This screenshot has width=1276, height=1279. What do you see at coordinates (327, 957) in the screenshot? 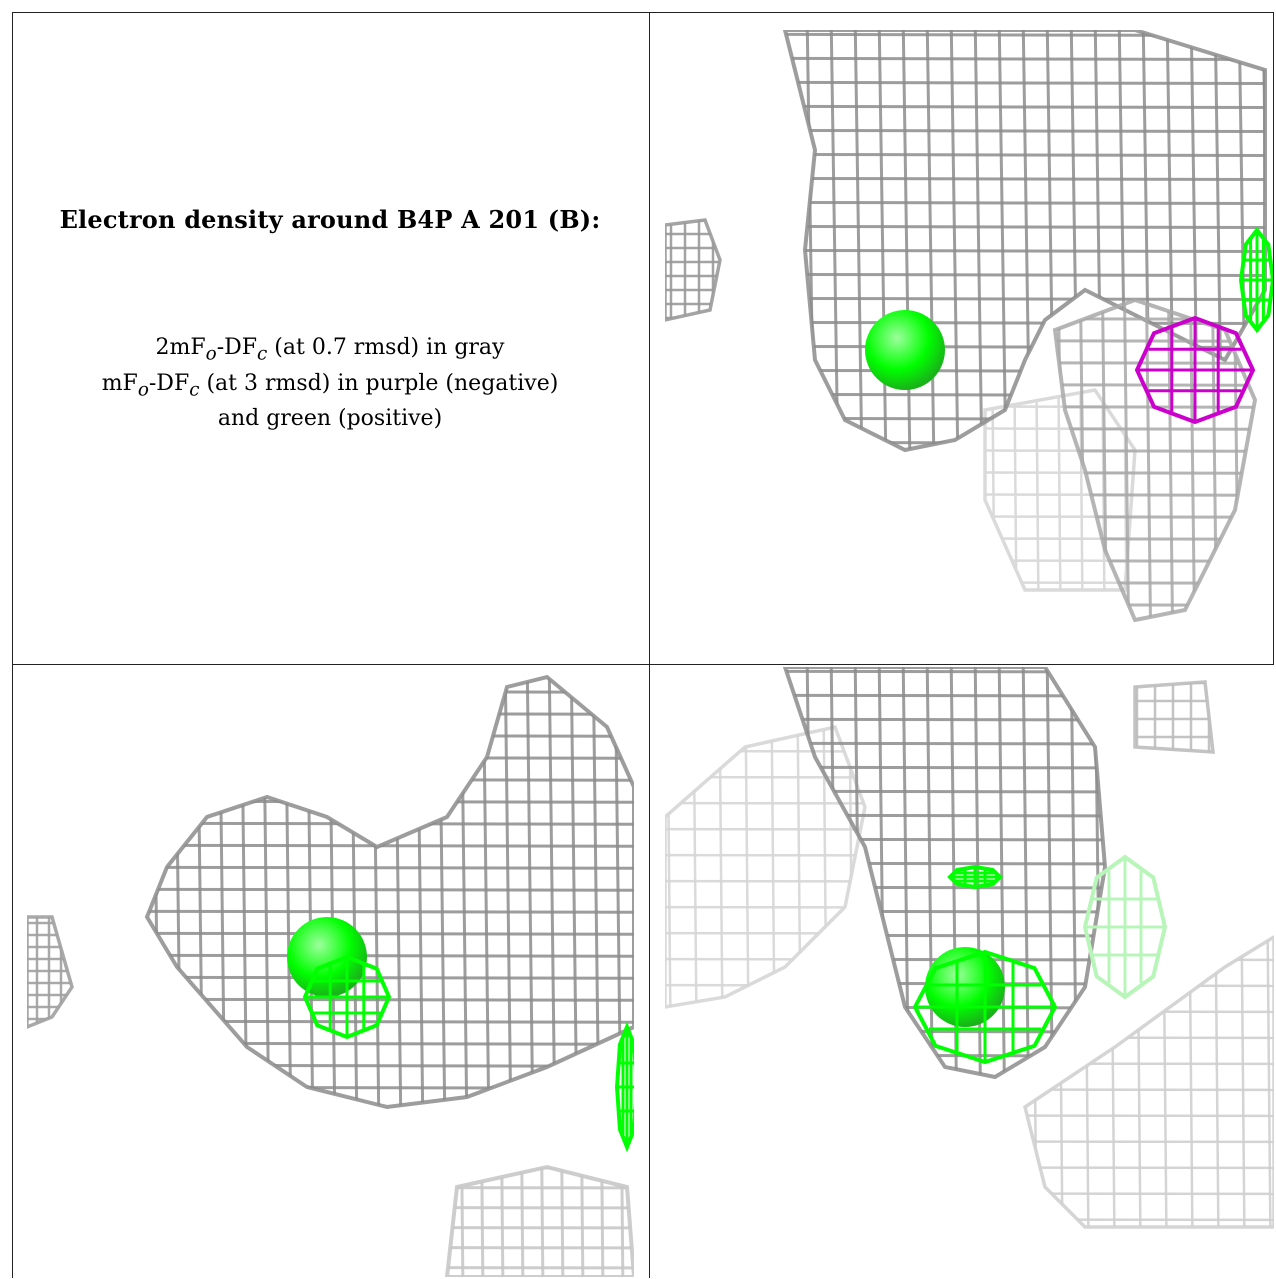
I see `positive-density-sphere-bottom-left` at bounding box center [327, 957].